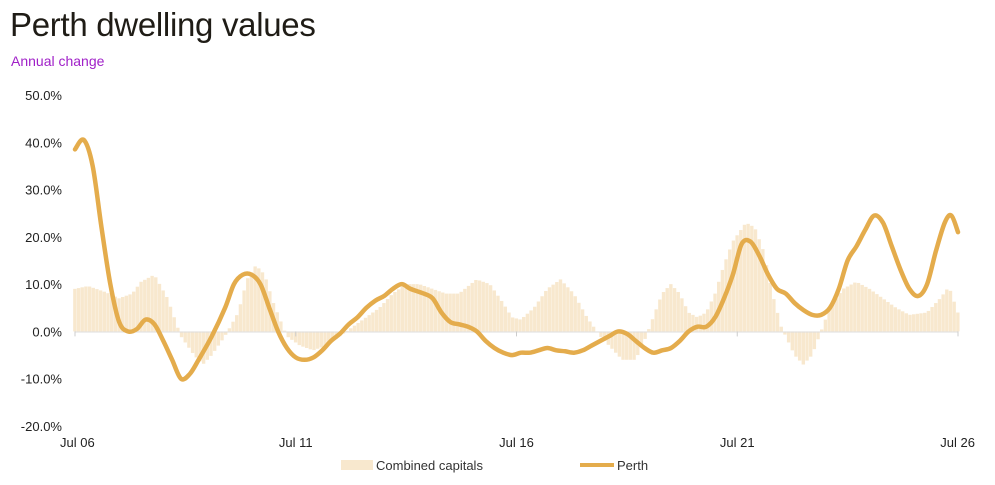  Describe the element at coordinates (42, 426) in the screenshot. I see `y-tick-label: -20.0%` at that location.